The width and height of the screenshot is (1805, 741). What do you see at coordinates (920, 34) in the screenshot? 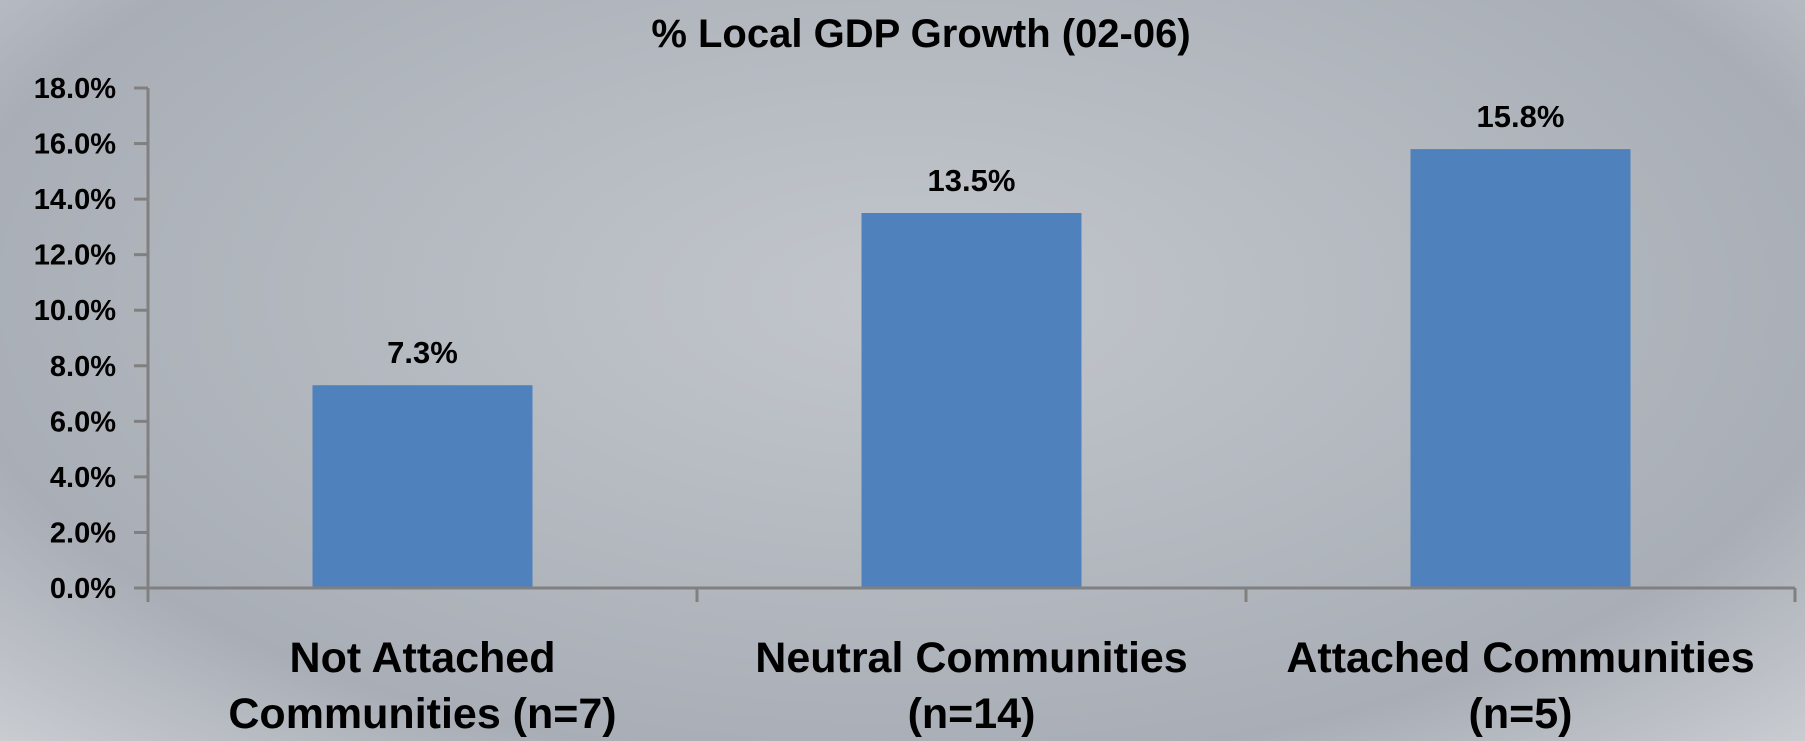
I see `chart-title: % Local GDP Growth (02-06)` at bounding box center [920, 34].